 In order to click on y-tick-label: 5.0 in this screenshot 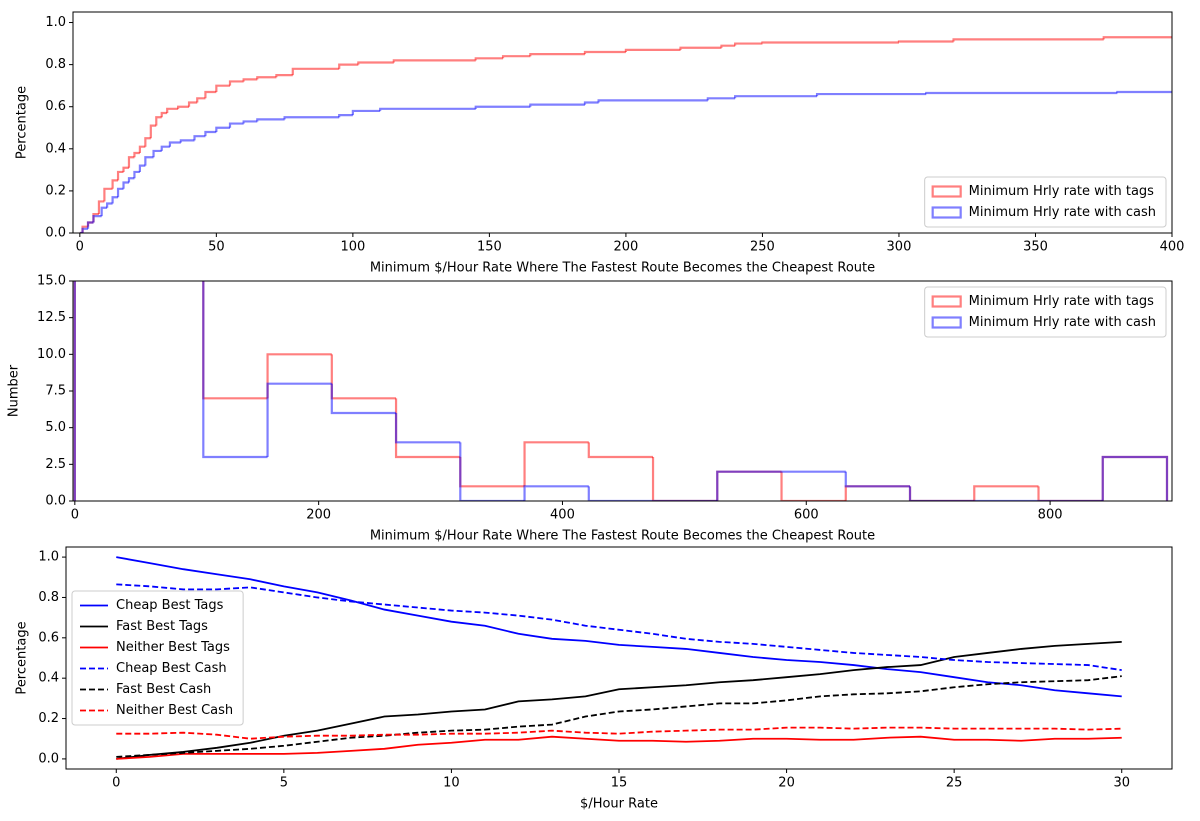, I will do `click(55, 427)`.